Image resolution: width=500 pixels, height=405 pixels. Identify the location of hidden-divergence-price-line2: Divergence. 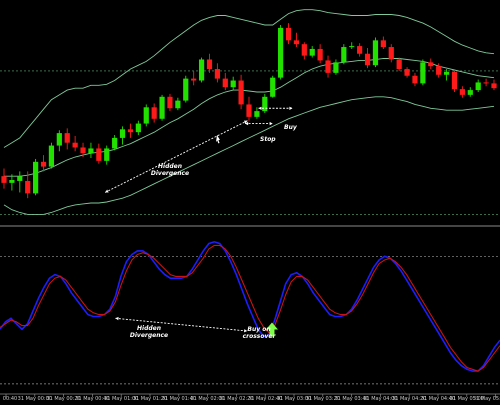
(170, 173).